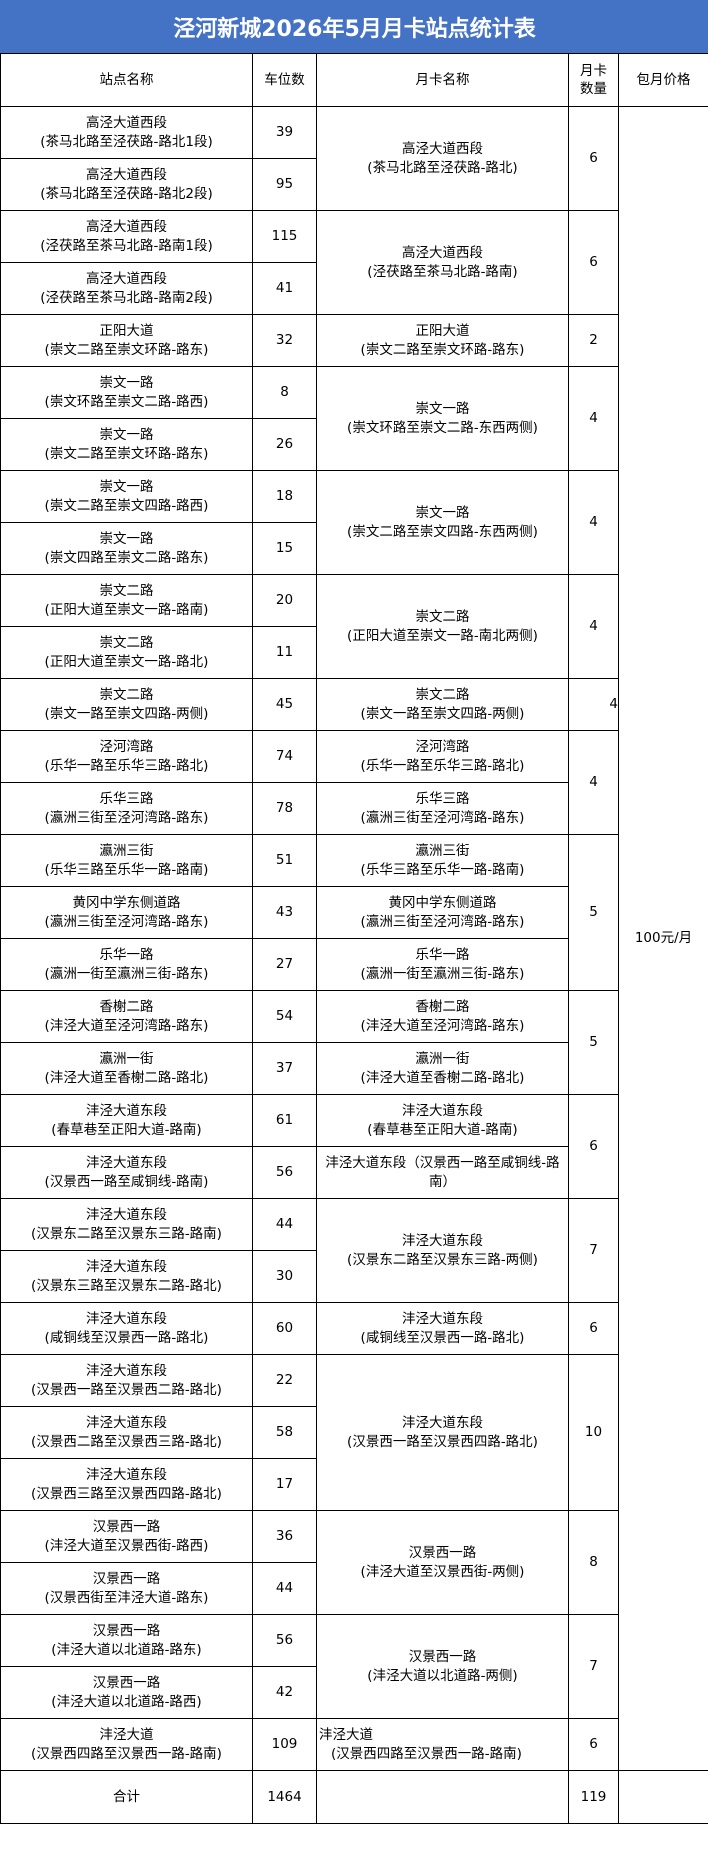 The image size is (708, 1856). I want to click on station-name-cell: 乐华一路 (瀛洲一街至瀛洲三街-路东), so click(126, 964).